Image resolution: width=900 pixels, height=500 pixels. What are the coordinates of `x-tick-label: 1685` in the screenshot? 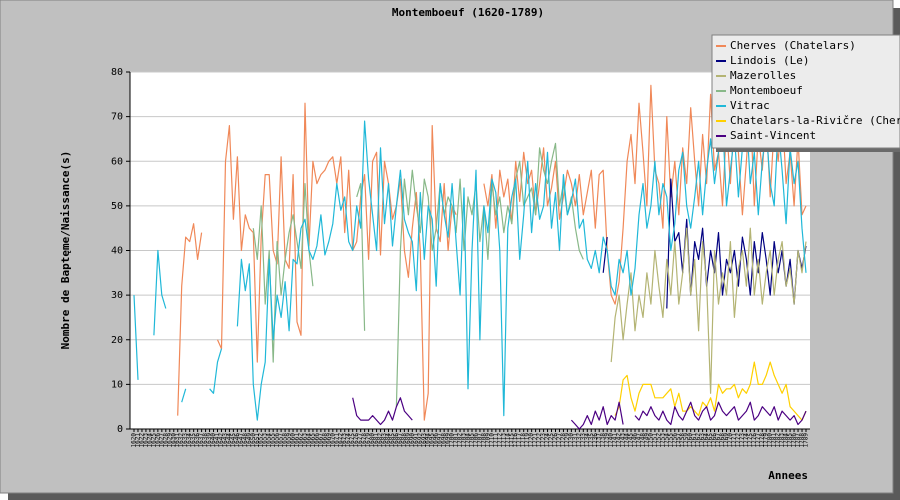 It's located at (392, 440).